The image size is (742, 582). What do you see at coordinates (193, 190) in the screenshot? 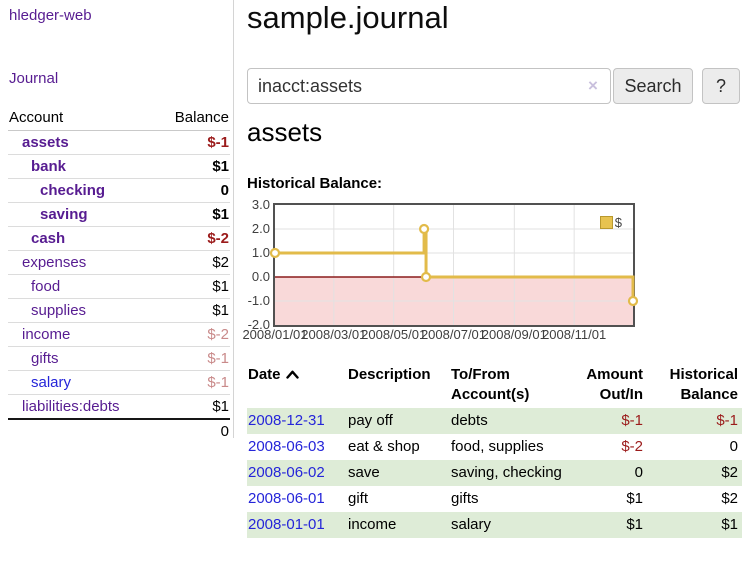
I see `account-balance: 0` at bounding box center [193, 190].